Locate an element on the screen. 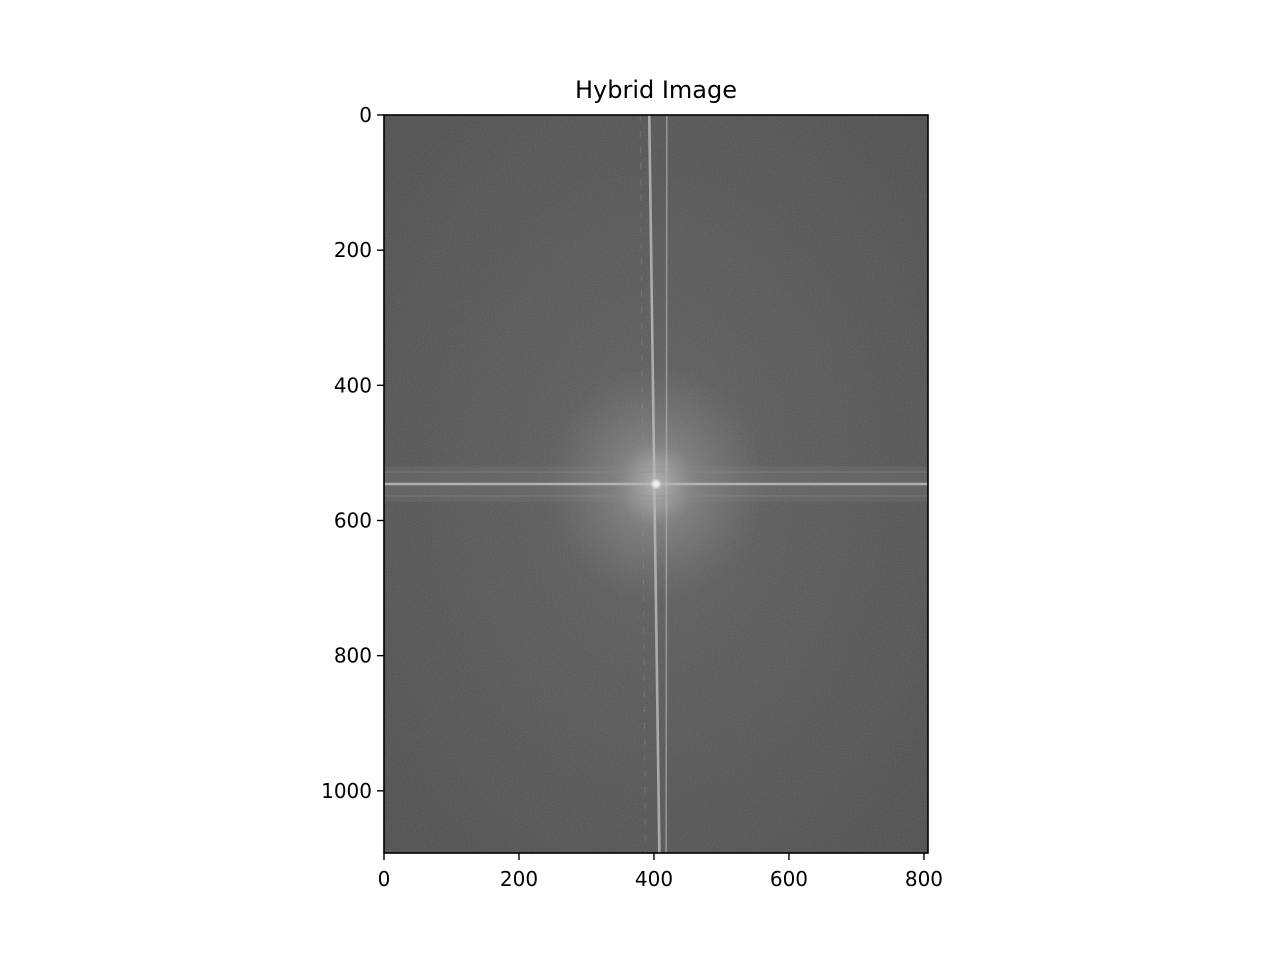 The height and width of the screenshot is (960, 1280). y-tick-label: 800 is located at coordinates (353, 656).